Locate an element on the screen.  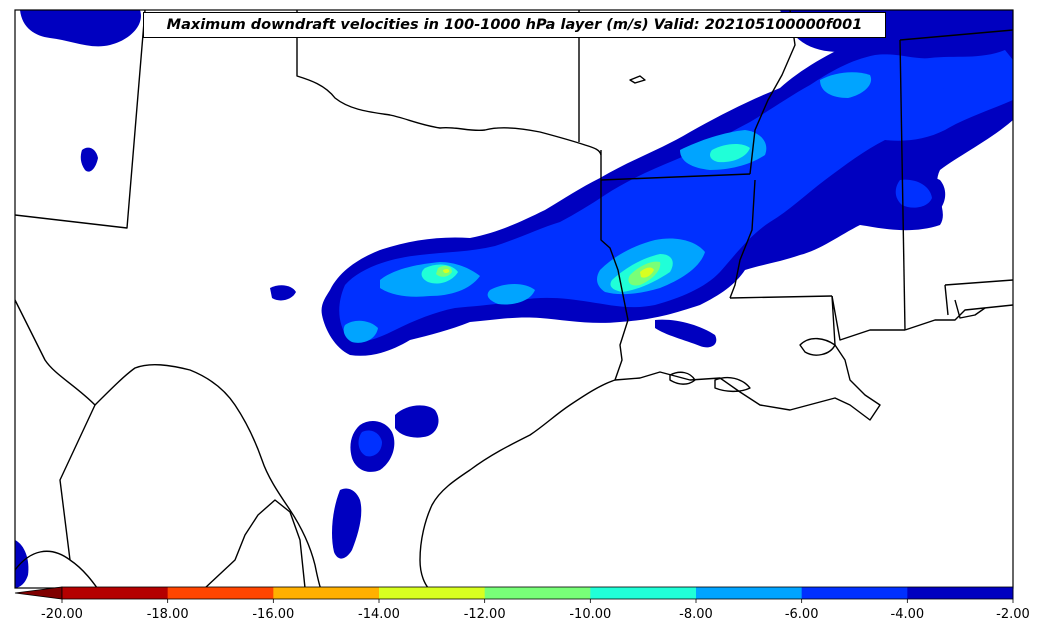
colorbar-tick-label: -14.00 is located at coordinates (379, 614).